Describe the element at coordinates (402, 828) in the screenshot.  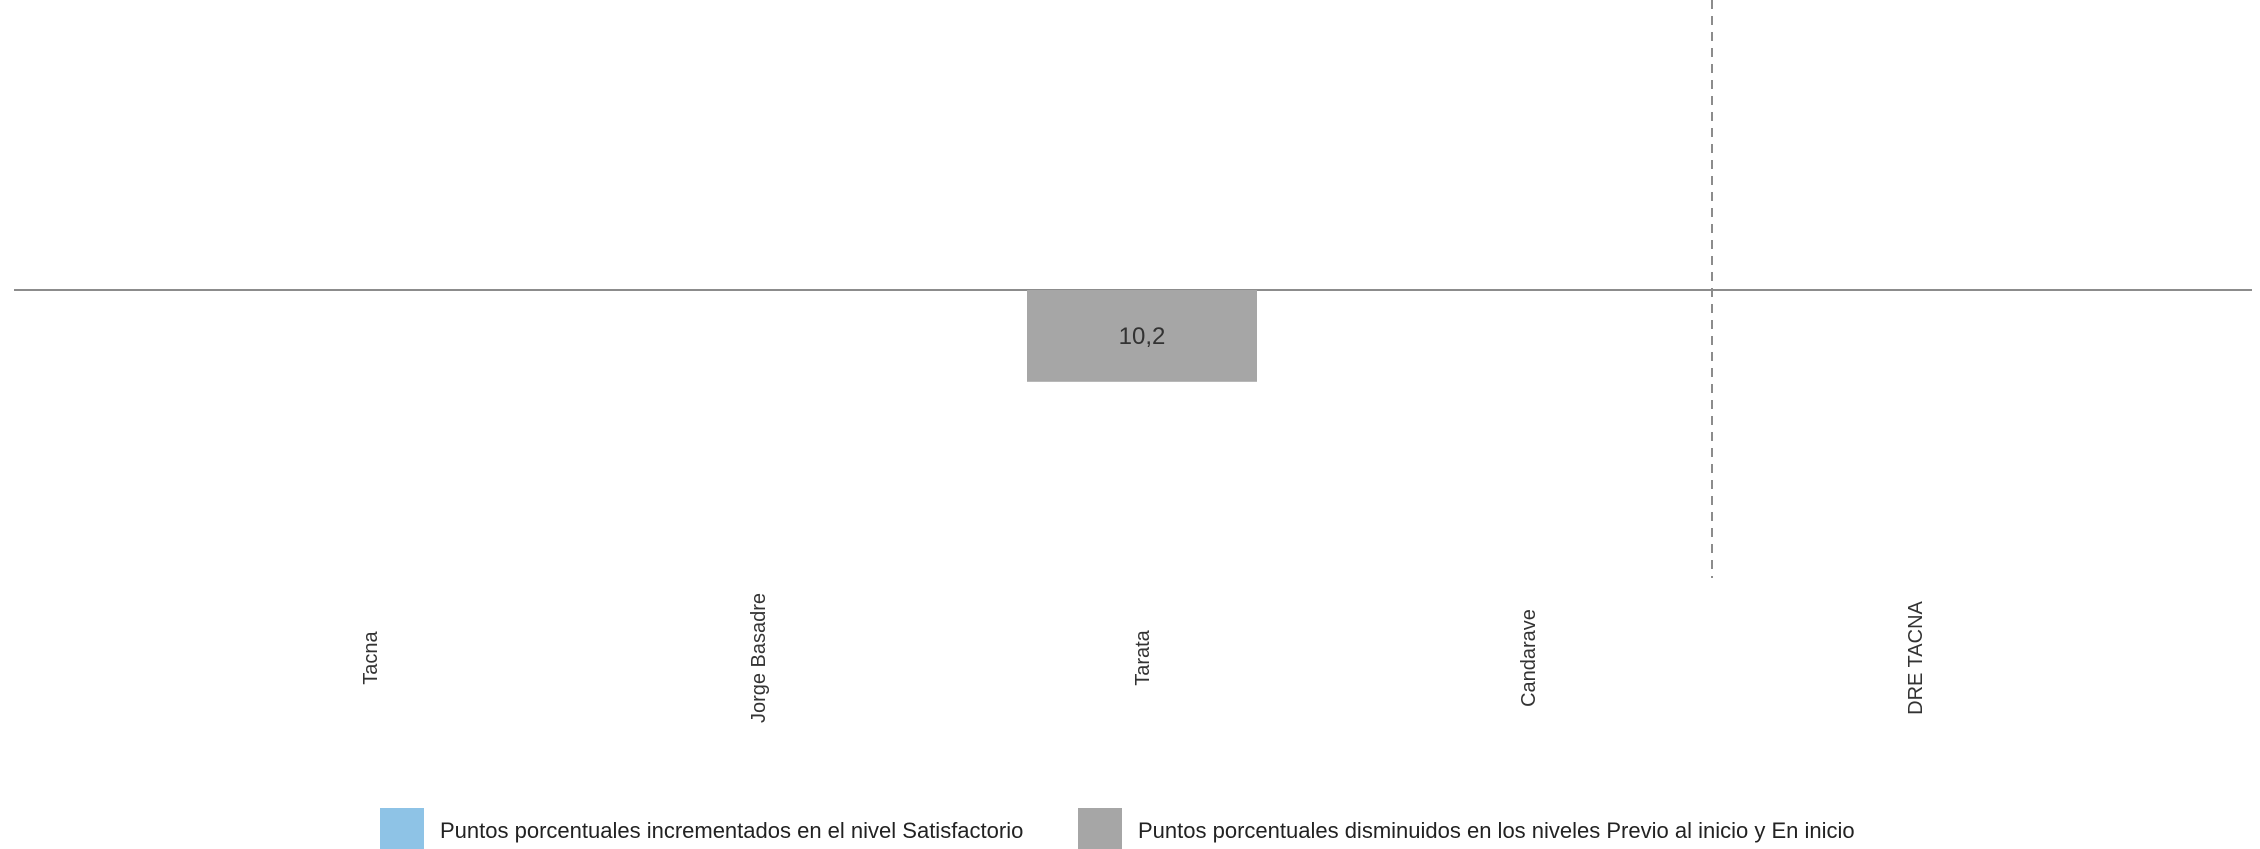
I see `legend-swatch-increase` at that location.